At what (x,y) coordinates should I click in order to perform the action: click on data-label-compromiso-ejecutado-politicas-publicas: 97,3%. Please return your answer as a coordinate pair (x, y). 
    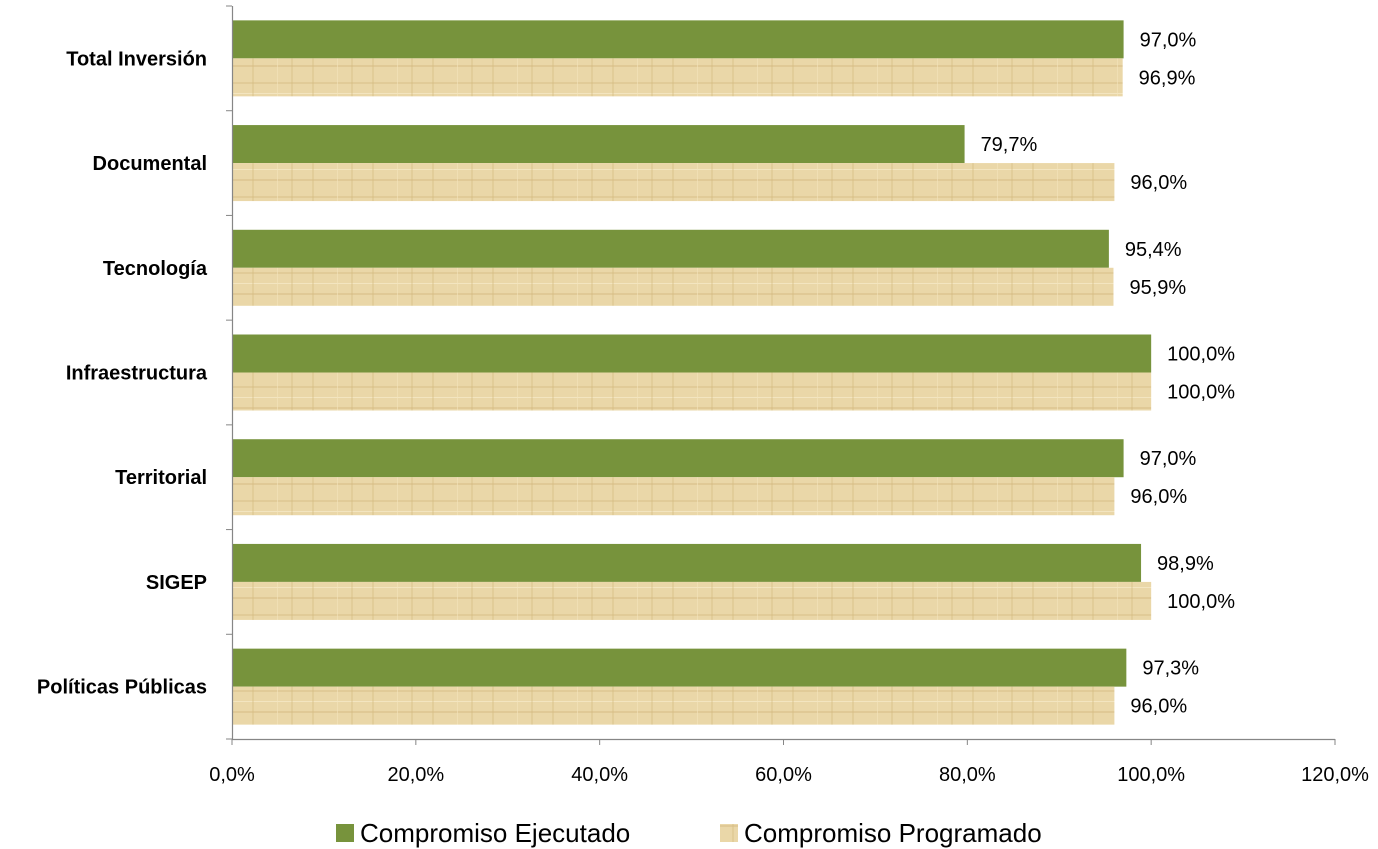
    Looking at the image, I should click on (1170, 669).